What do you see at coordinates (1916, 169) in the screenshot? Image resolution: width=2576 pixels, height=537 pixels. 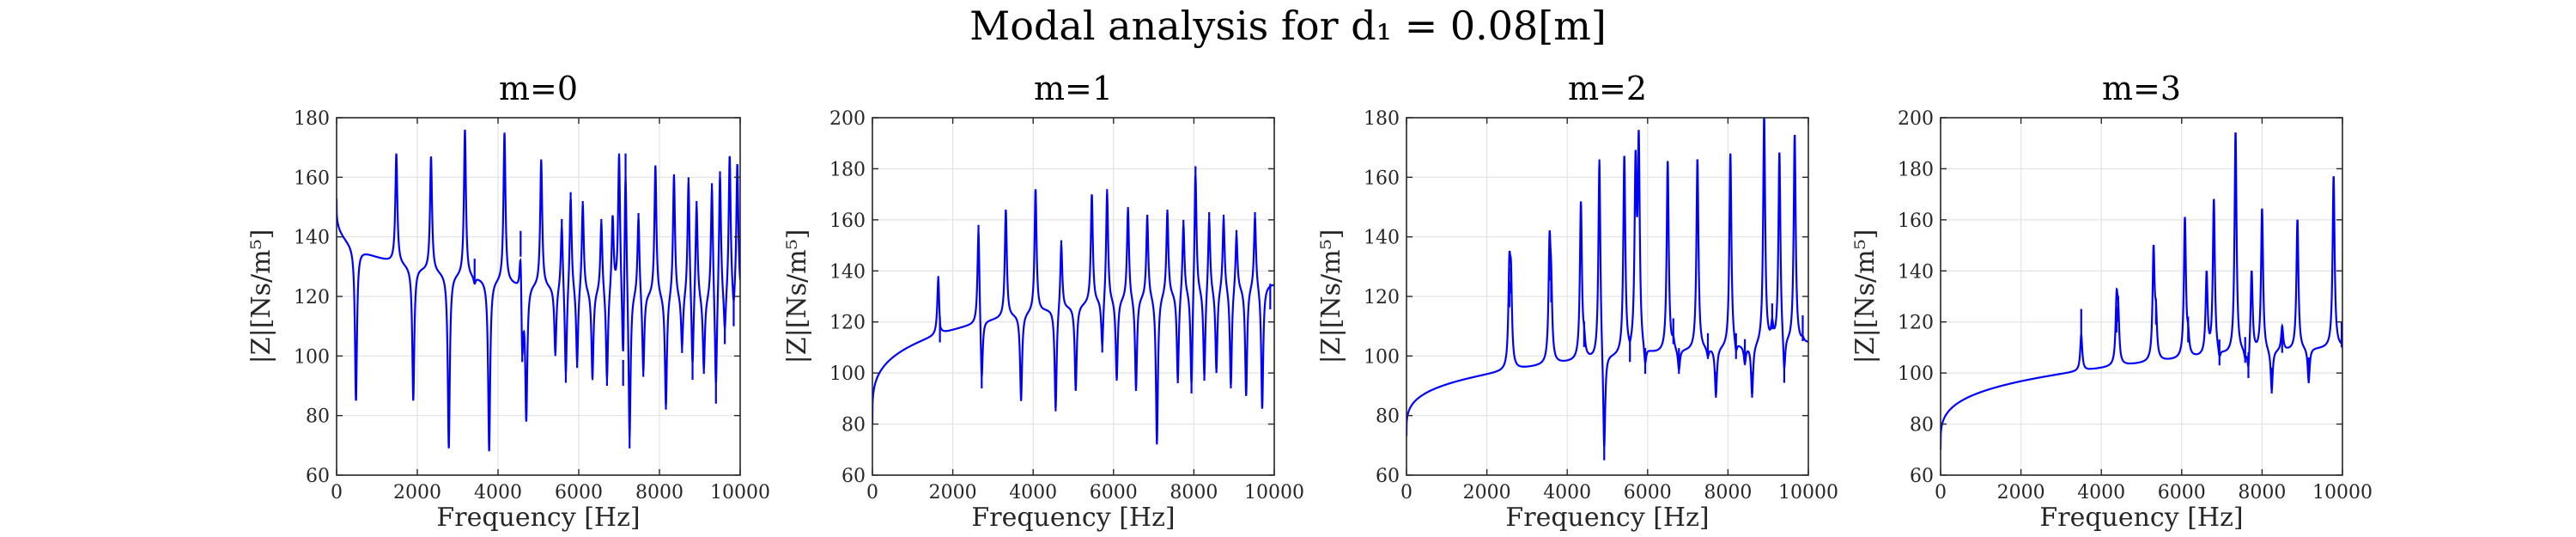 I see `y-tick-label-3-6: 180` at bounding box center [1916, 169].